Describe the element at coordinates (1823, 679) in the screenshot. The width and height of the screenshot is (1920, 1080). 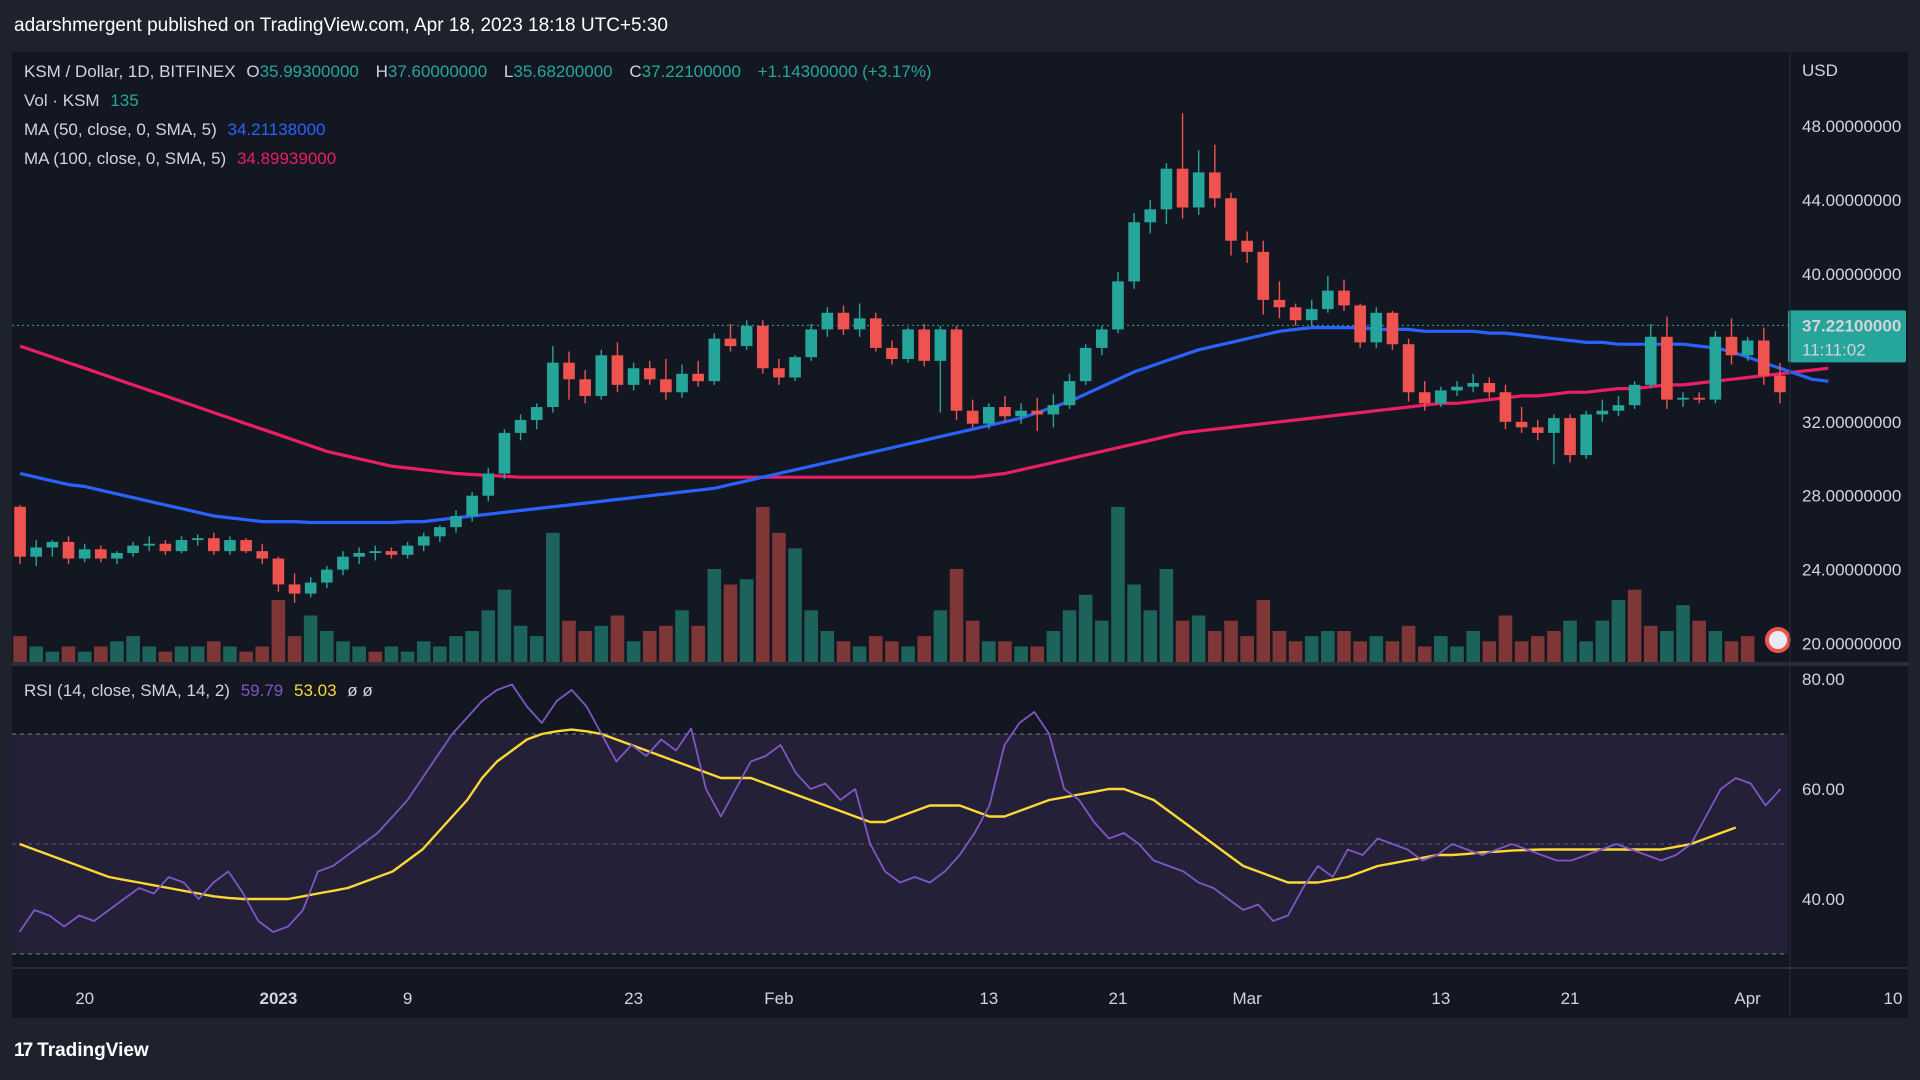
I see `rsi-axis-label: 80.00` at that location.